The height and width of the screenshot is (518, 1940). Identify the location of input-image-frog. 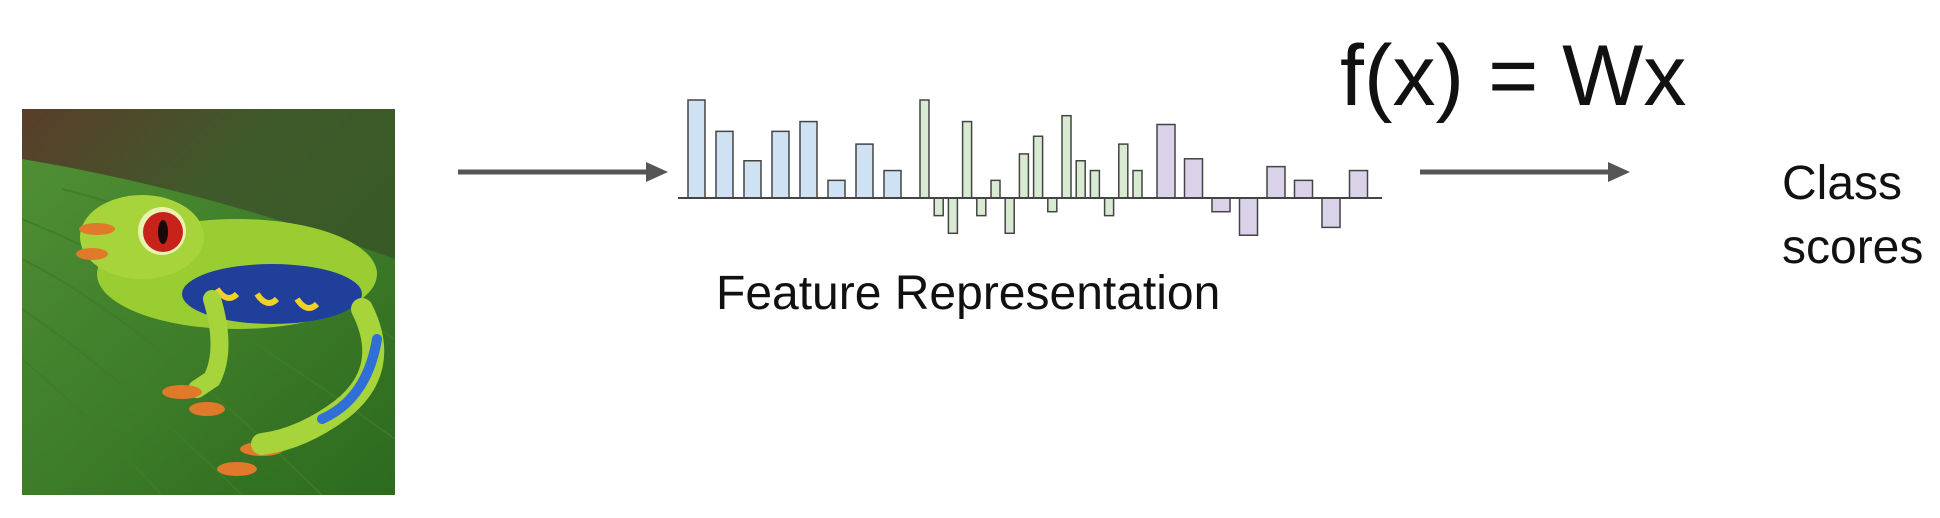
(208, 302).